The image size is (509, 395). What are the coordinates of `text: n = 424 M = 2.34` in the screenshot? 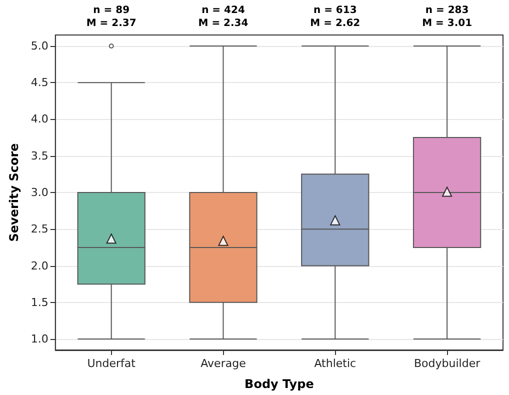 It's located at (223, 17).